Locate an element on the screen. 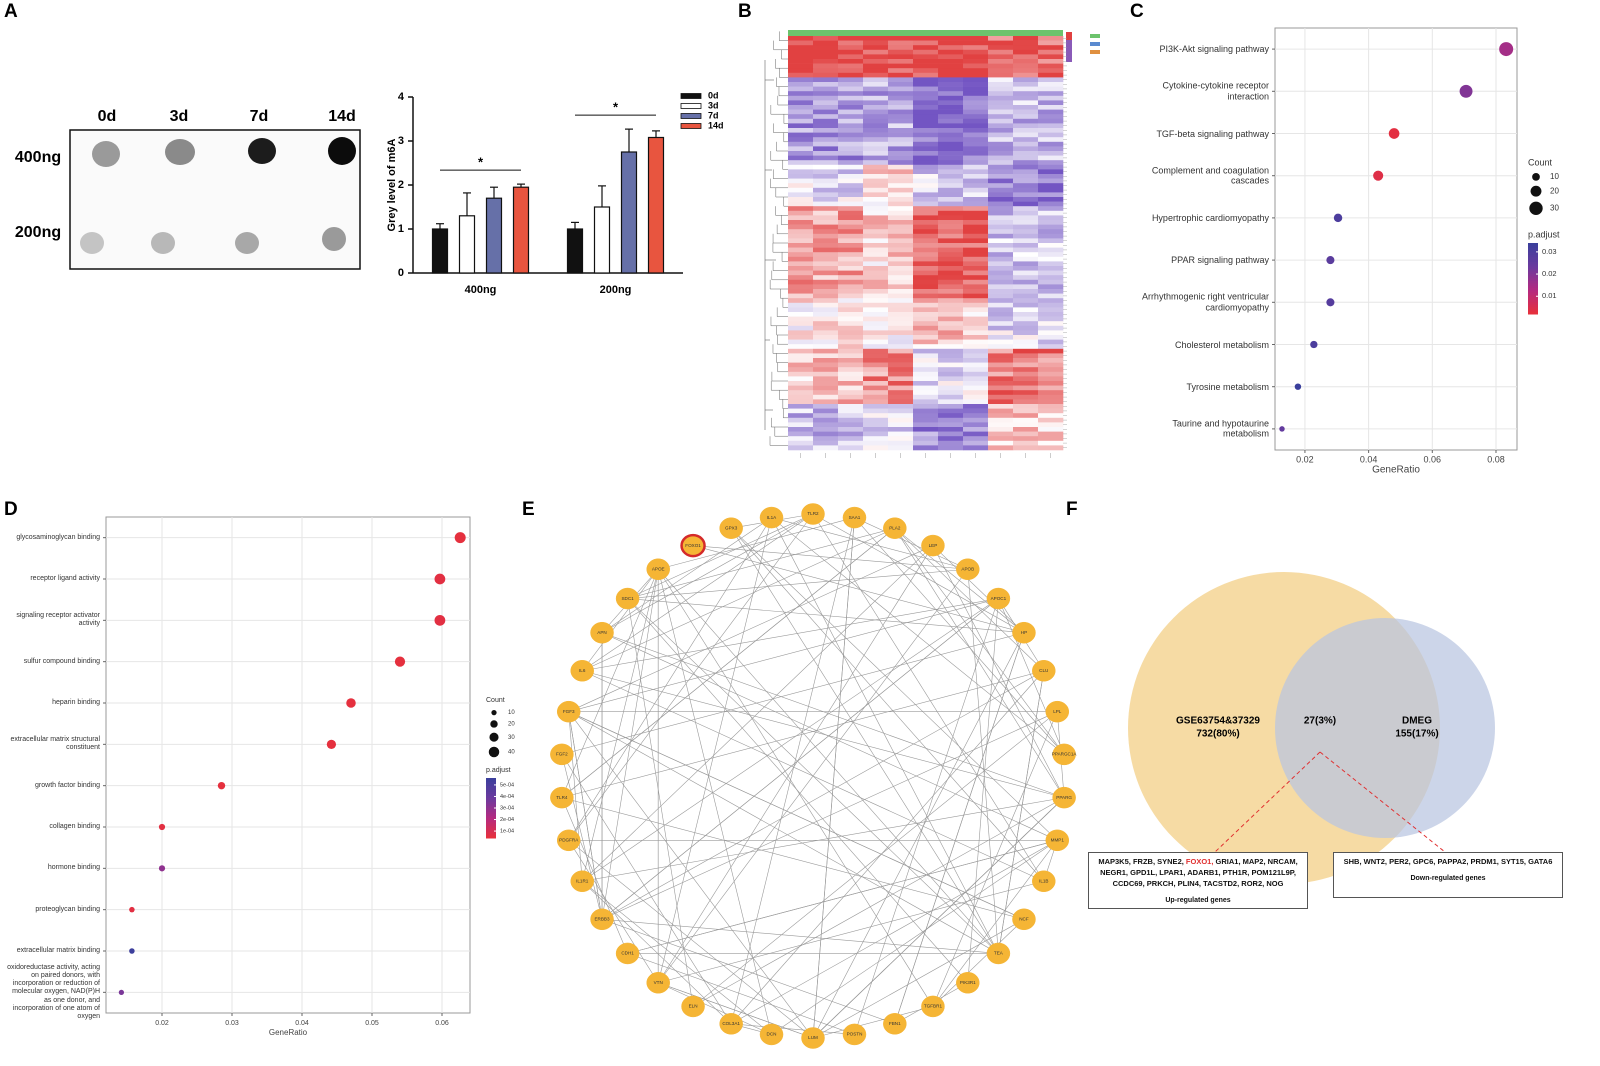  y-tick-label: Cytokine-cytokine receptor interaction is located at coordinates (1215, 91).